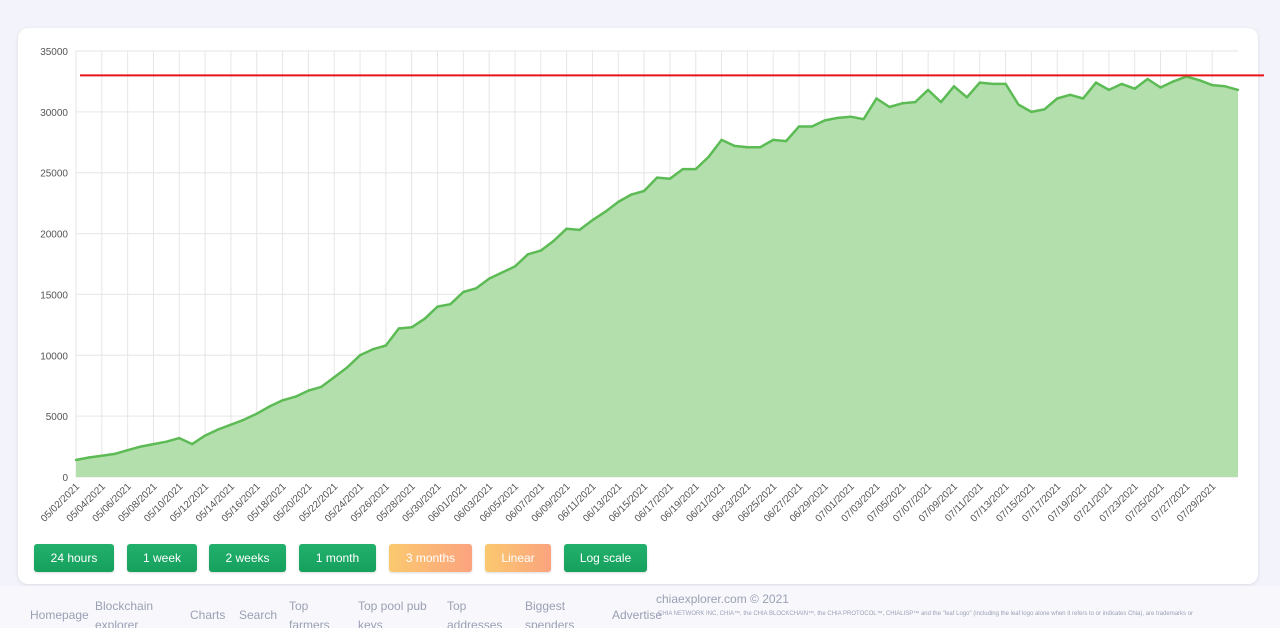  I want to click on footer-link-top-addresses: Top addresses, so click(475, 613).